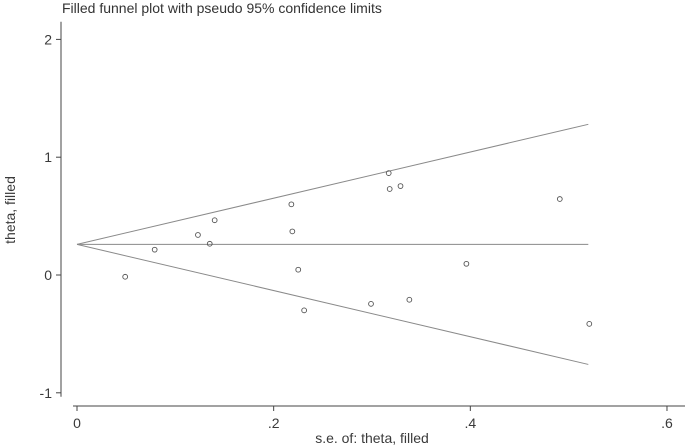 The width and height of the screenshot is (685, 447). What do you see at coordinates (48, 39) in the screenshot?
I see `y-tick-label: 2` at bounding box center [48, 39].